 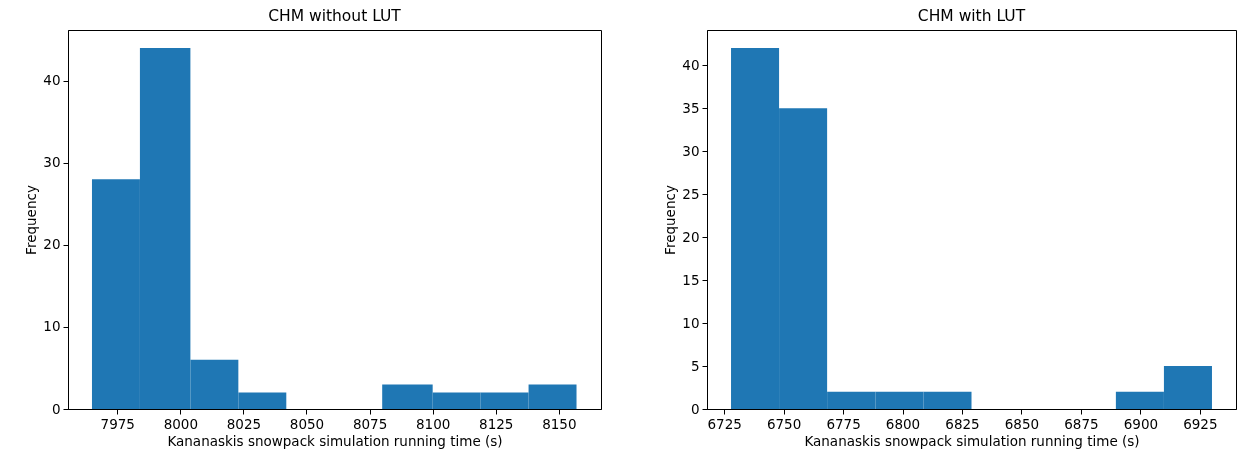 What do you see at coordinates (1022, 423) in the screenshot?
I see `x-tick-label: 6850` at bounding box center [1022, 423].